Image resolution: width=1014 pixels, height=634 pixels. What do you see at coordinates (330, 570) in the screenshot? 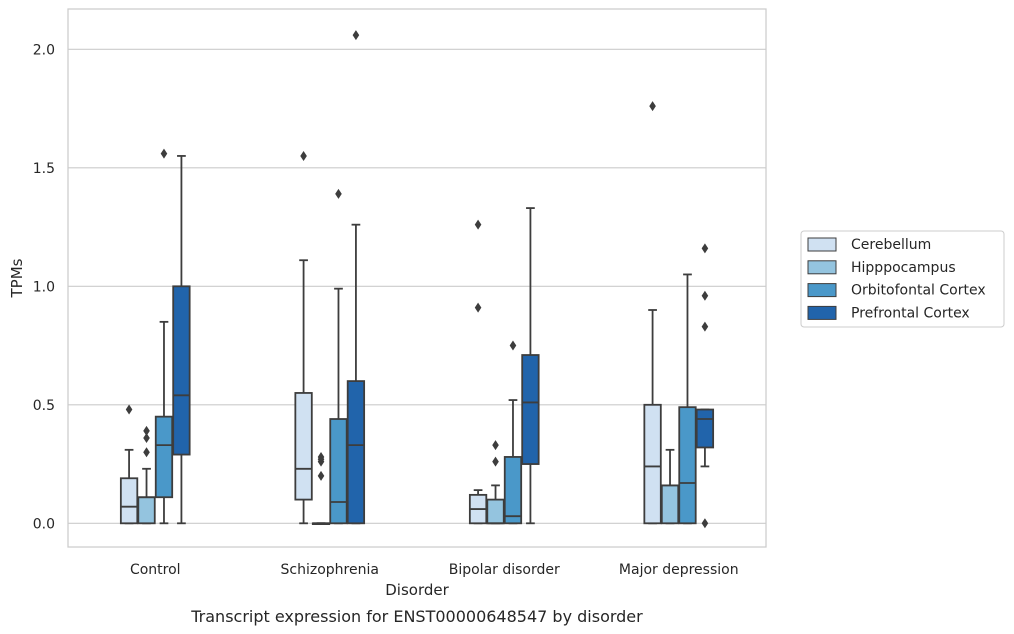
I see `x-tick-label: Schizophrenia` at bounding box center [330, 570].